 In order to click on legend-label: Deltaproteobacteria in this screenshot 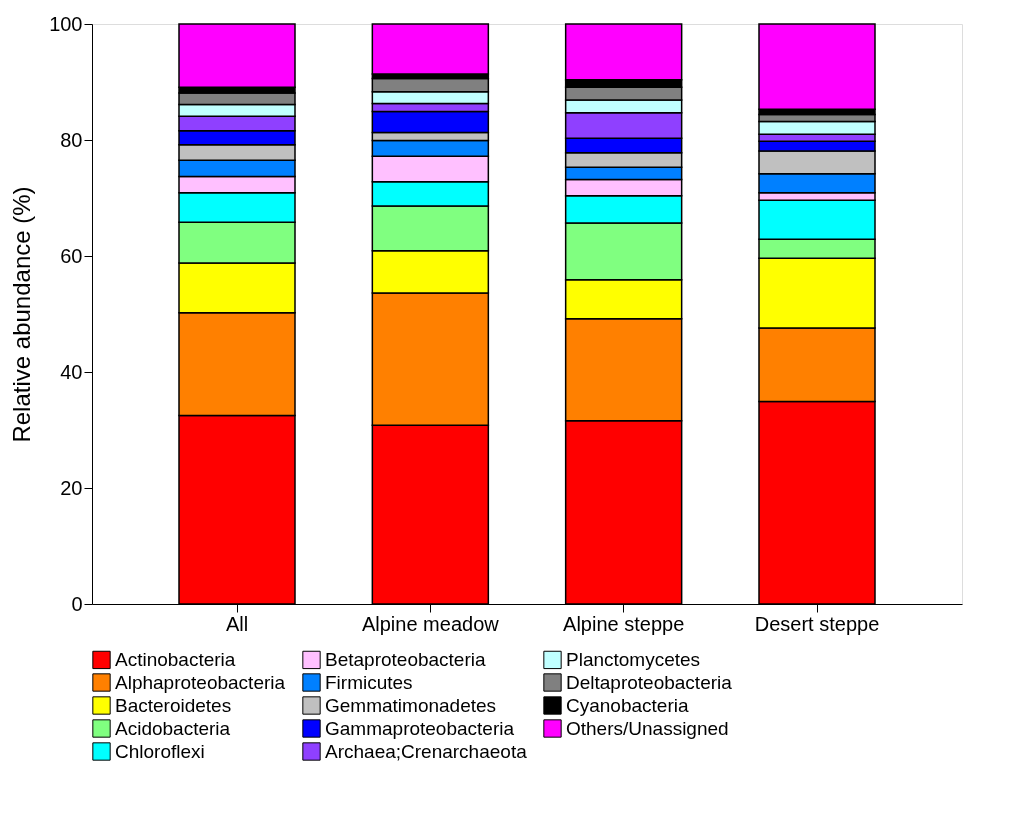, I will do `click(649, 682)`.